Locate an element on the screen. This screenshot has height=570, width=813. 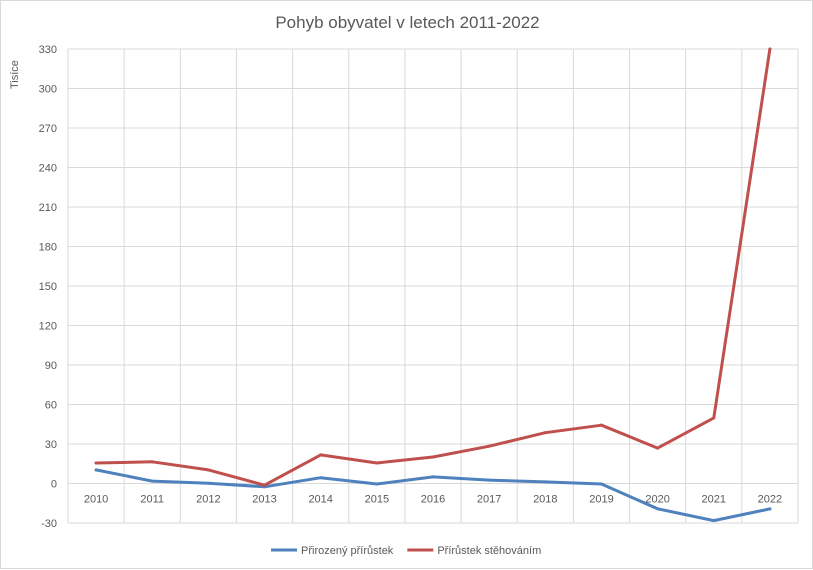
legend-label: Přírůstek stěhováním is located at coordinates (489, 551).